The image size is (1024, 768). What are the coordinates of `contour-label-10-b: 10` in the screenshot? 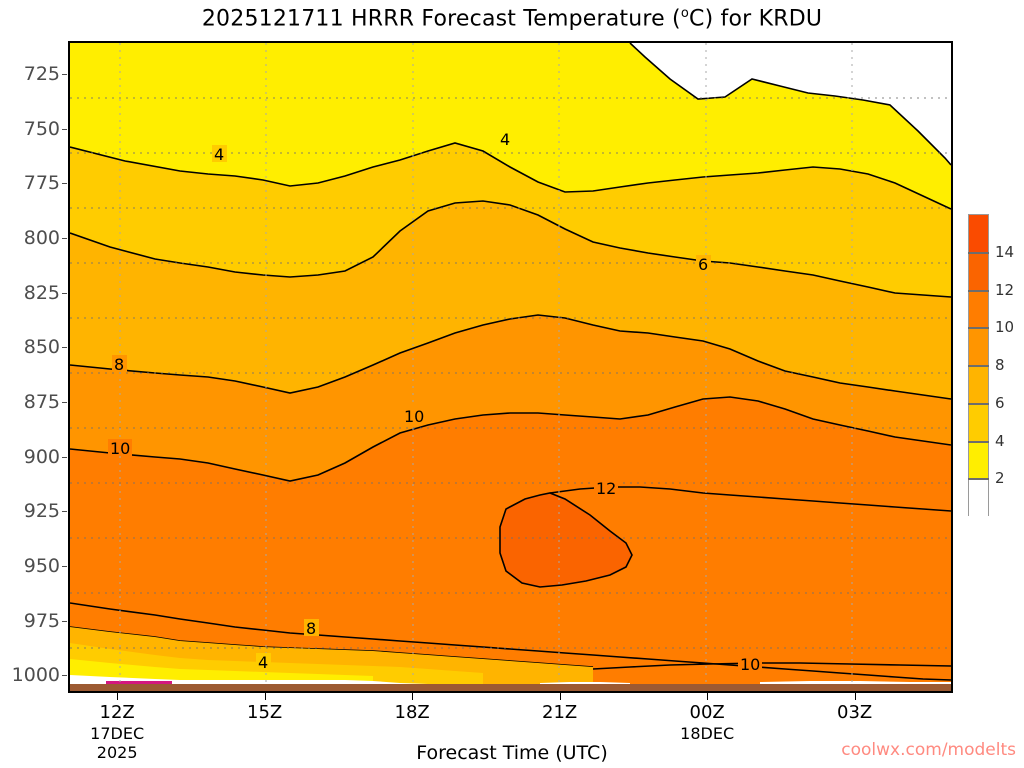 It's located at (414, 416).